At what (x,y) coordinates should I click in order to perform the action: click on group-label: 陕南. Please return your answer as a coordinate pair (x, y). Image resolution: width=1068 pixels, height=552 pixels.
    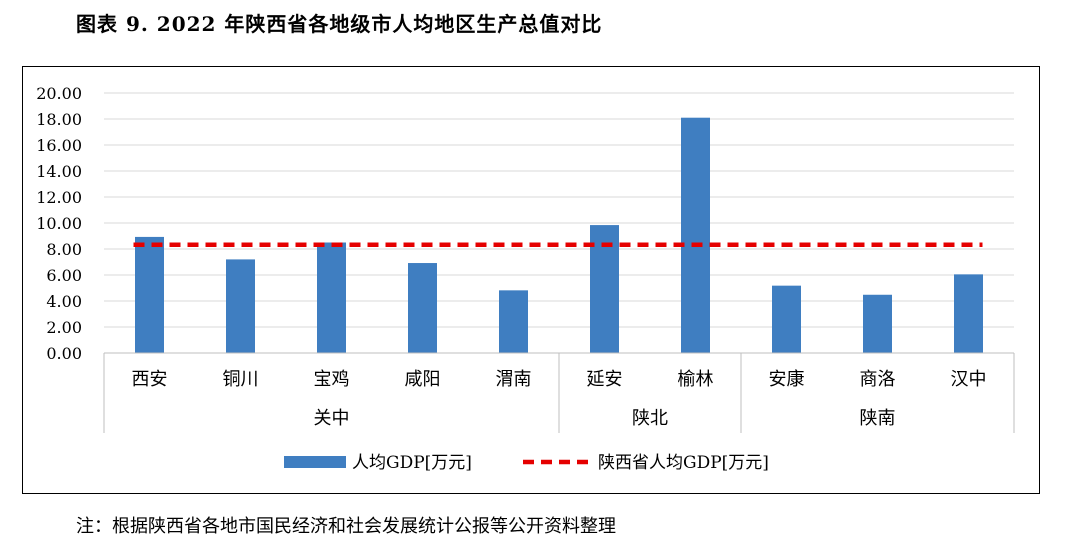
    Looking at the image, I should click on (878, 418).